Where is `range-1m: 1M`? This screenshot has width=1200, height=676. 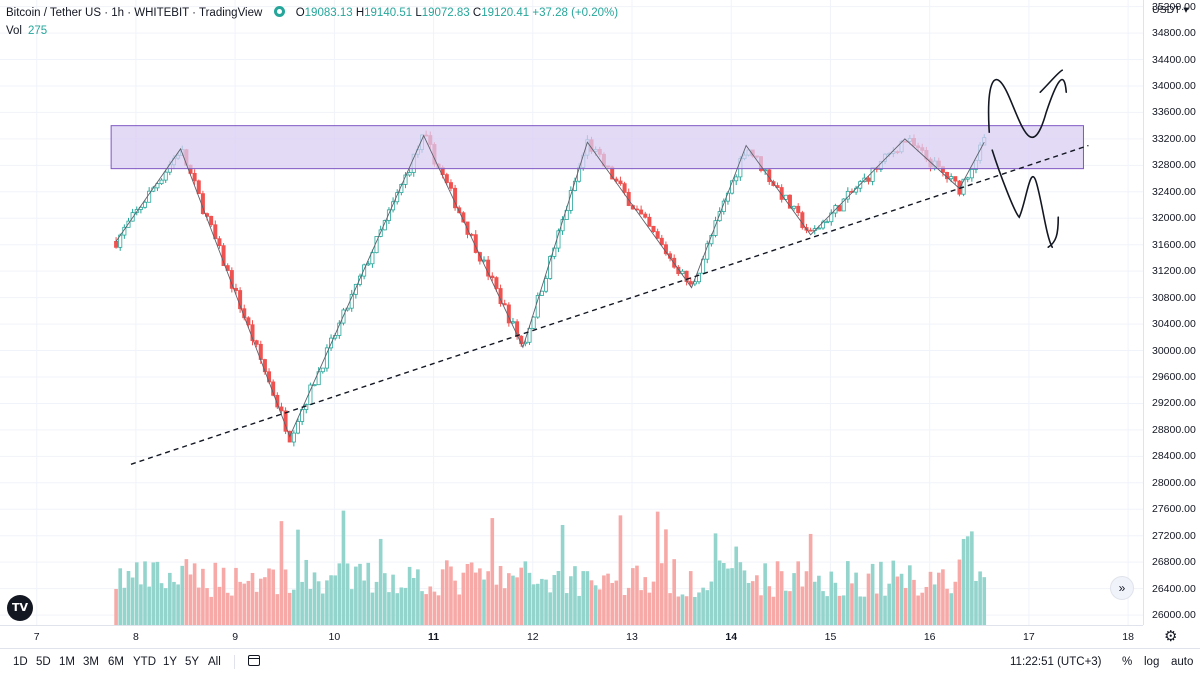
range-1m: 1M is located at coordinates (67, 662).